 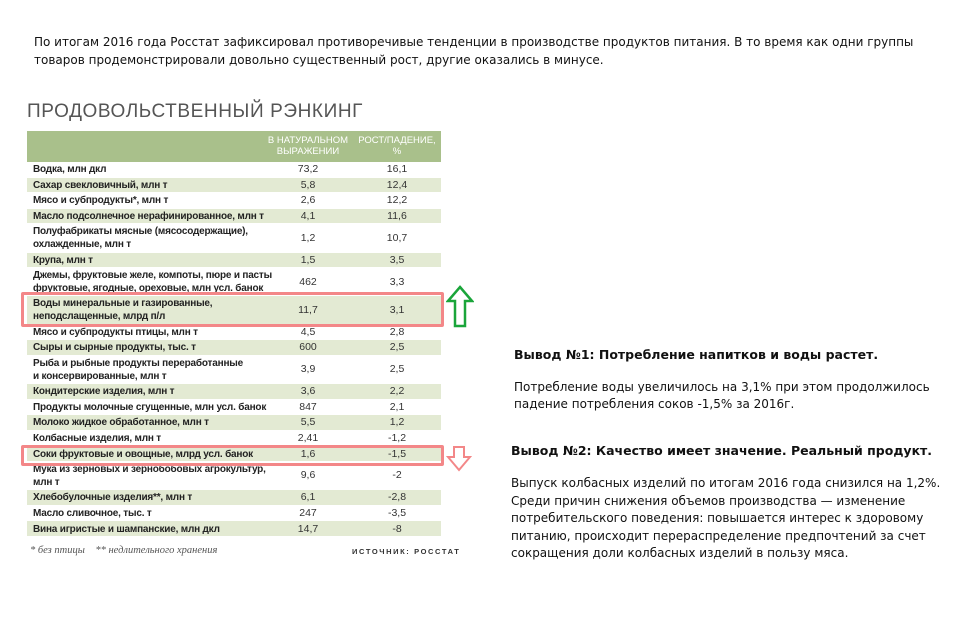 What do you see at coordinates (397, 528) in the screenshot?
I see `row-change: -8` at bounding box center [397, 528].